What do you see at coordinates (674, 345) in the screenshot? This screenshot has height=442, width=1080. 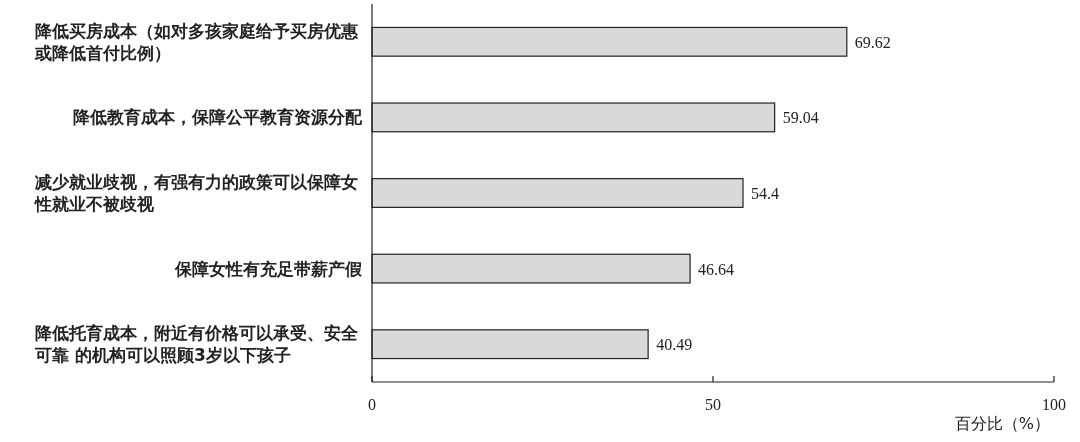 I see `data-label: 40.49` at bounding box center [674, 345].